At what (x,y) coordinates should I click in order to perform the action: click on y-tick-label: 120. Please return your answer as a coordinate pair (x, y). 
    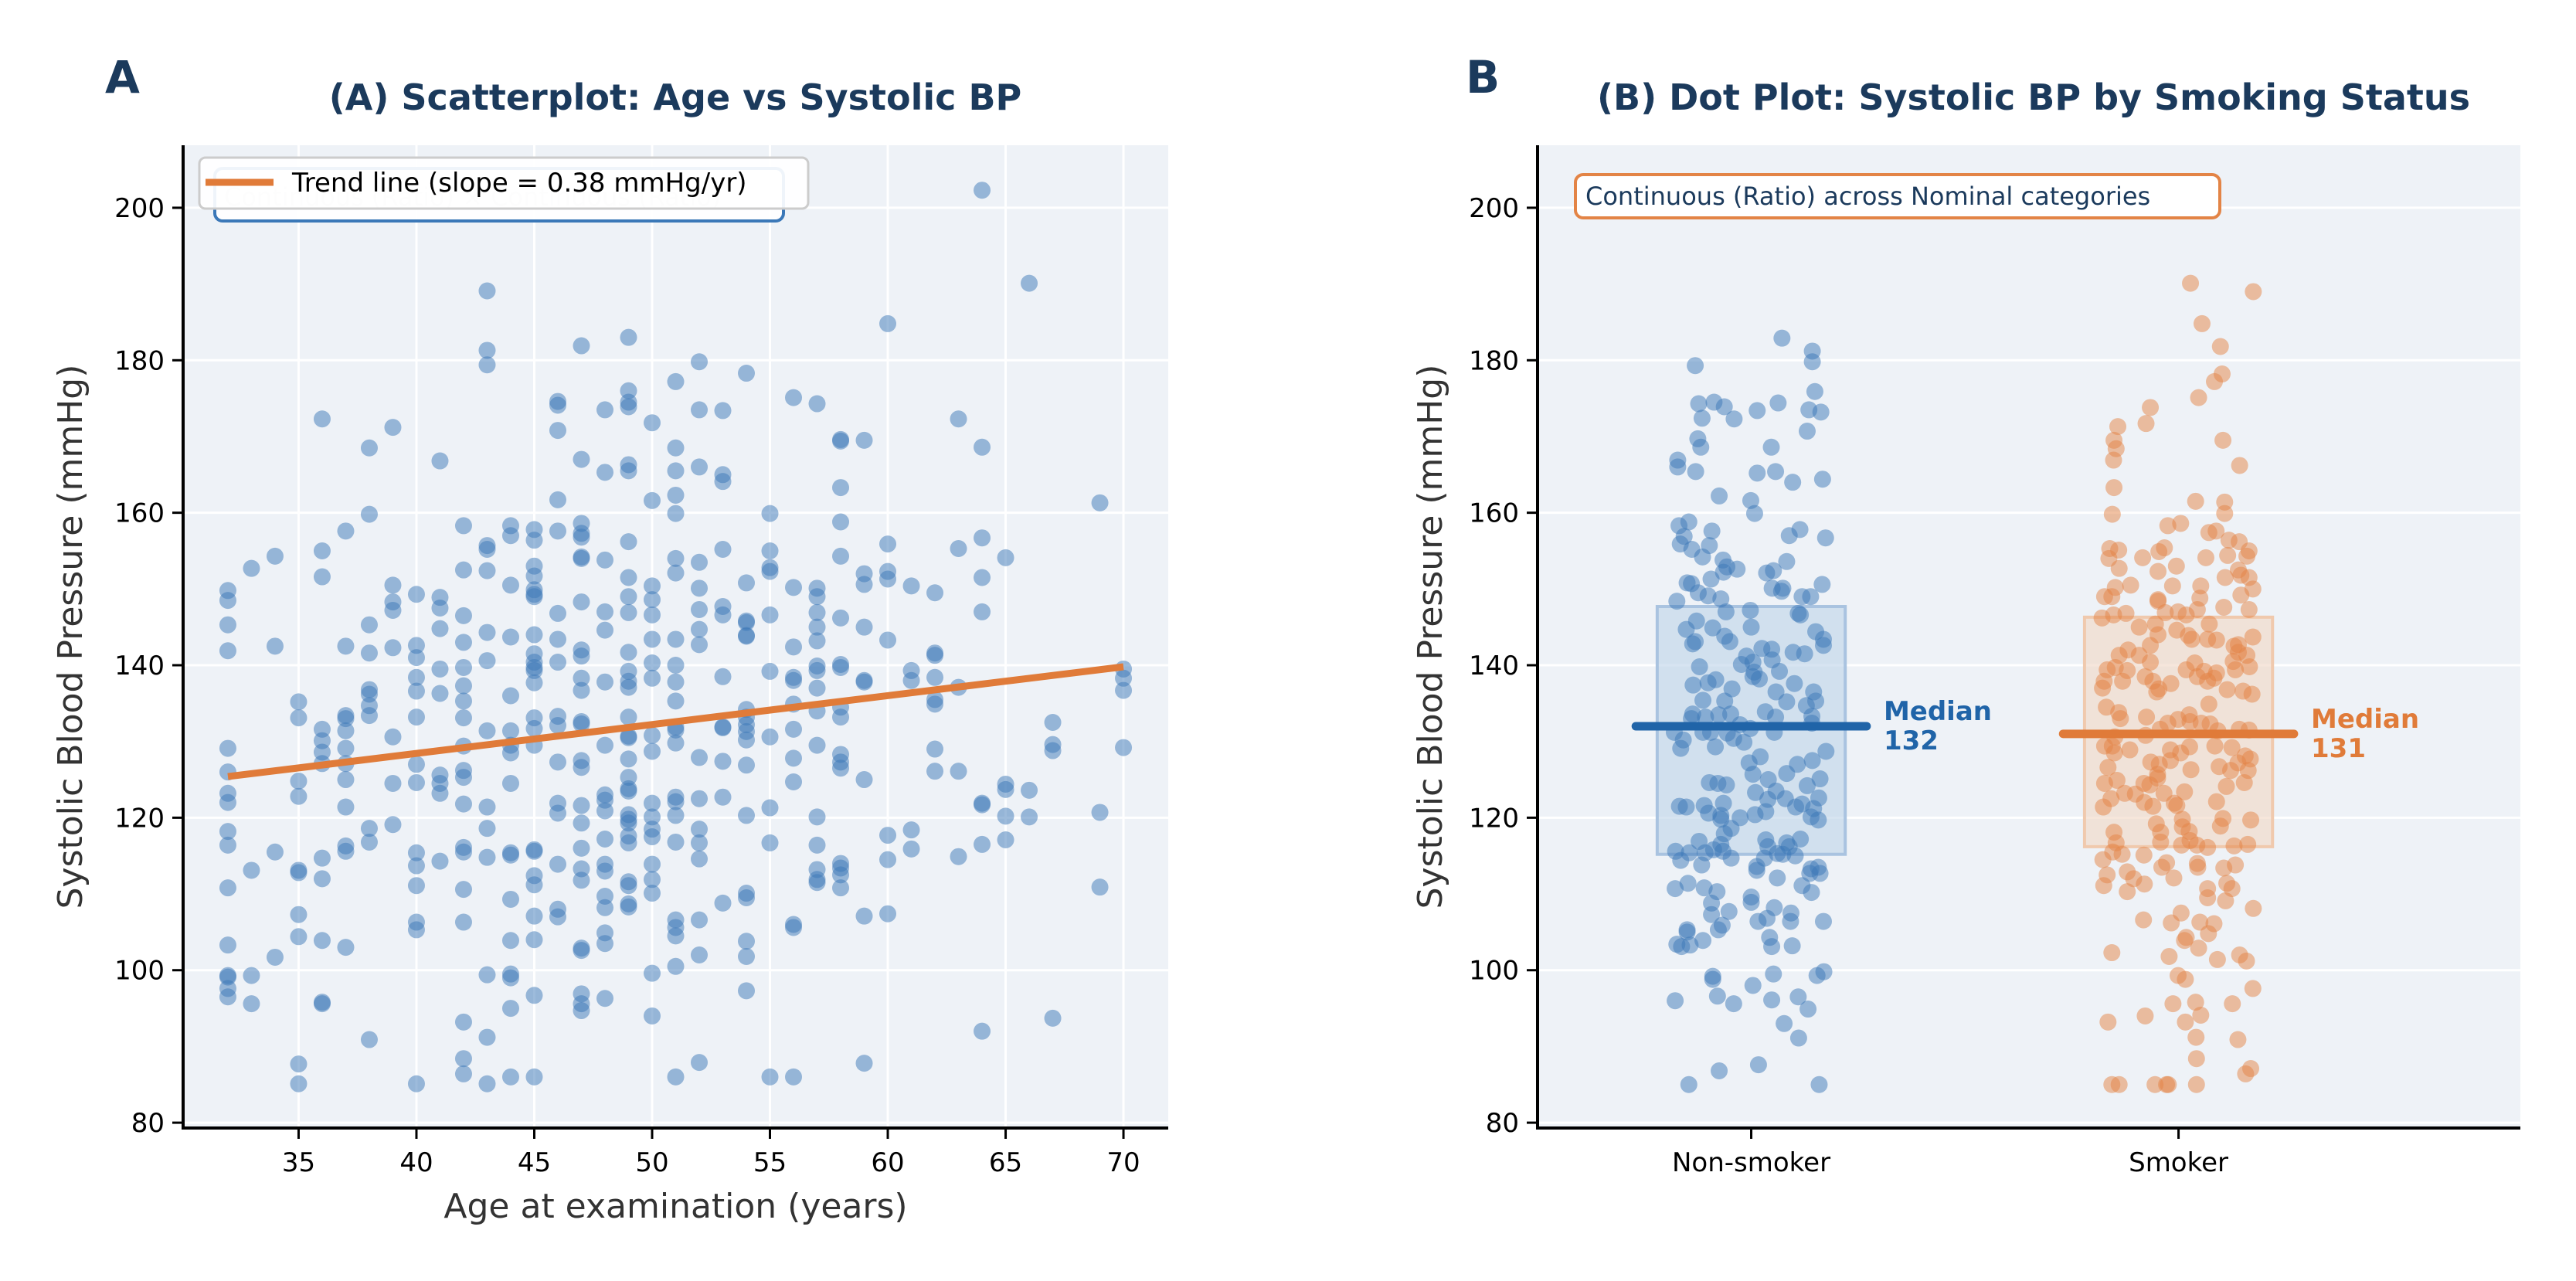
    Looking at the image, I should click on (139, 818).